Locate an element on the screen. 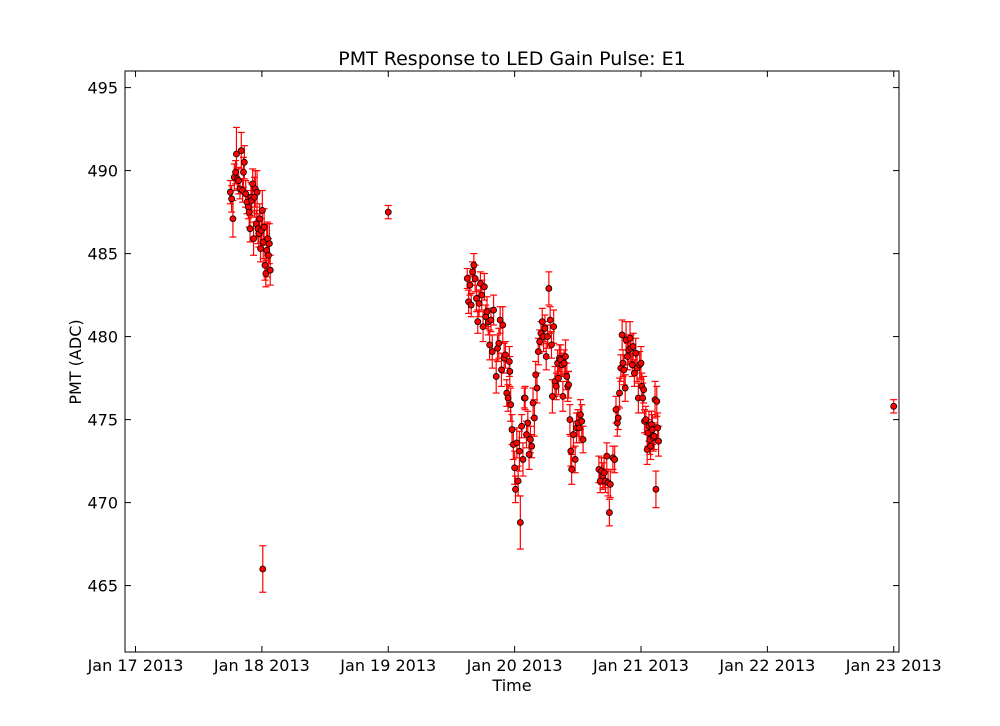 This screenshot has height=726, width=1000. x-tick-label: Jan 21 2013 is located at coordinates (640, 665).